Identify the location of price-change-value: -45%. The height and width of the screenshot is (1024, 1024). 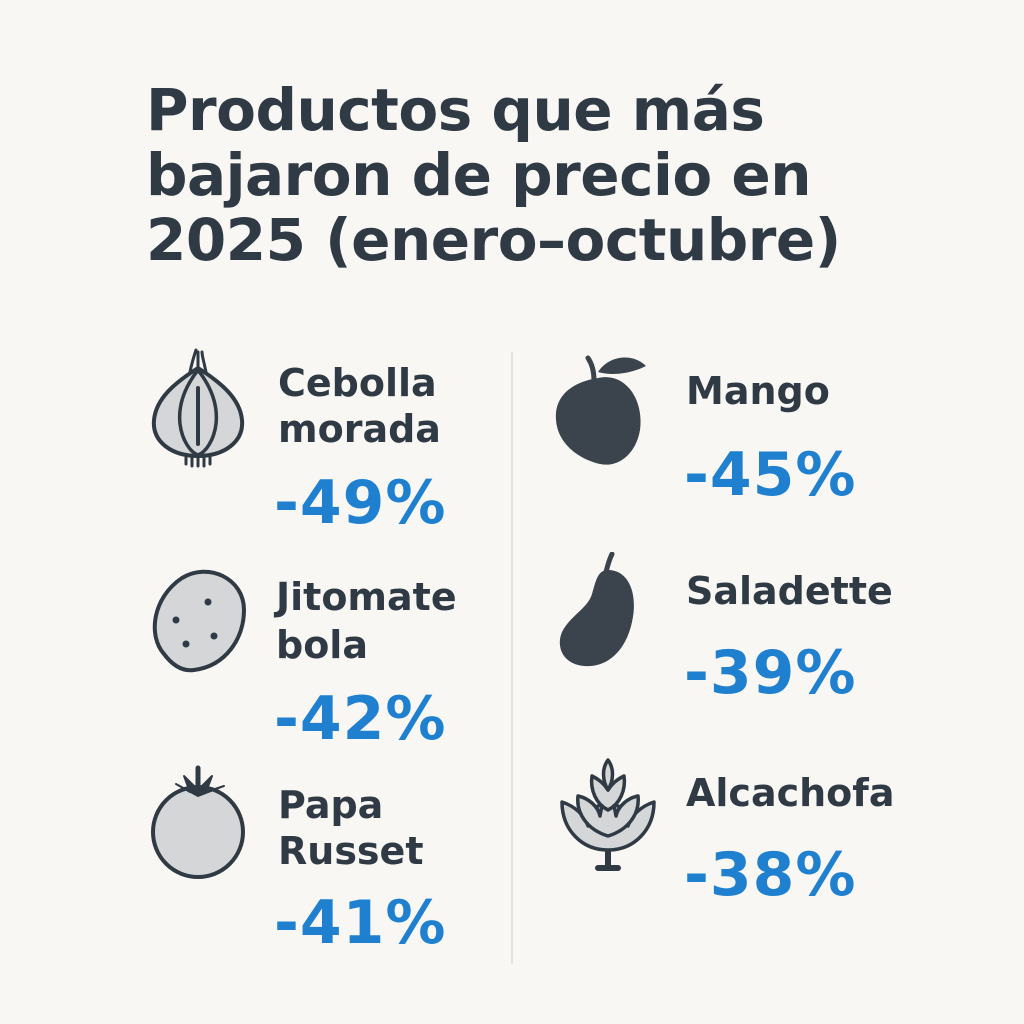
(770, 475).